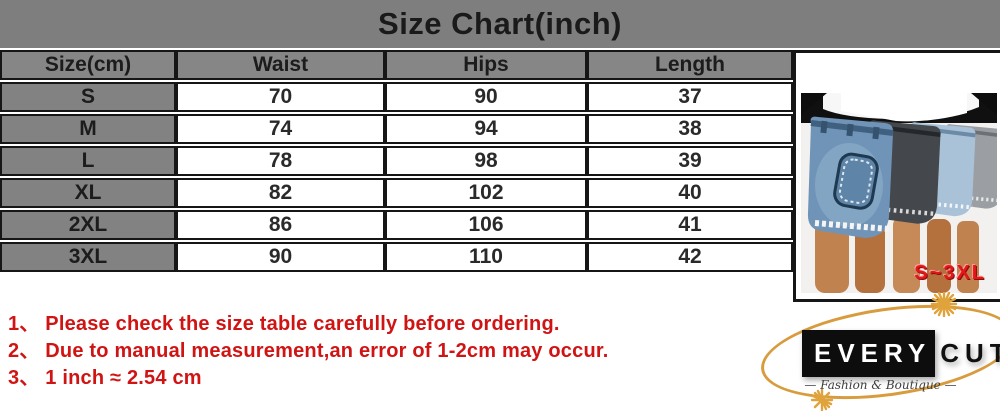 The image size is (1000, 414). What do you see at coordinates (486, 257) in the screenshot?
I see `hips-value: 110` at bounding box center [486, 257].